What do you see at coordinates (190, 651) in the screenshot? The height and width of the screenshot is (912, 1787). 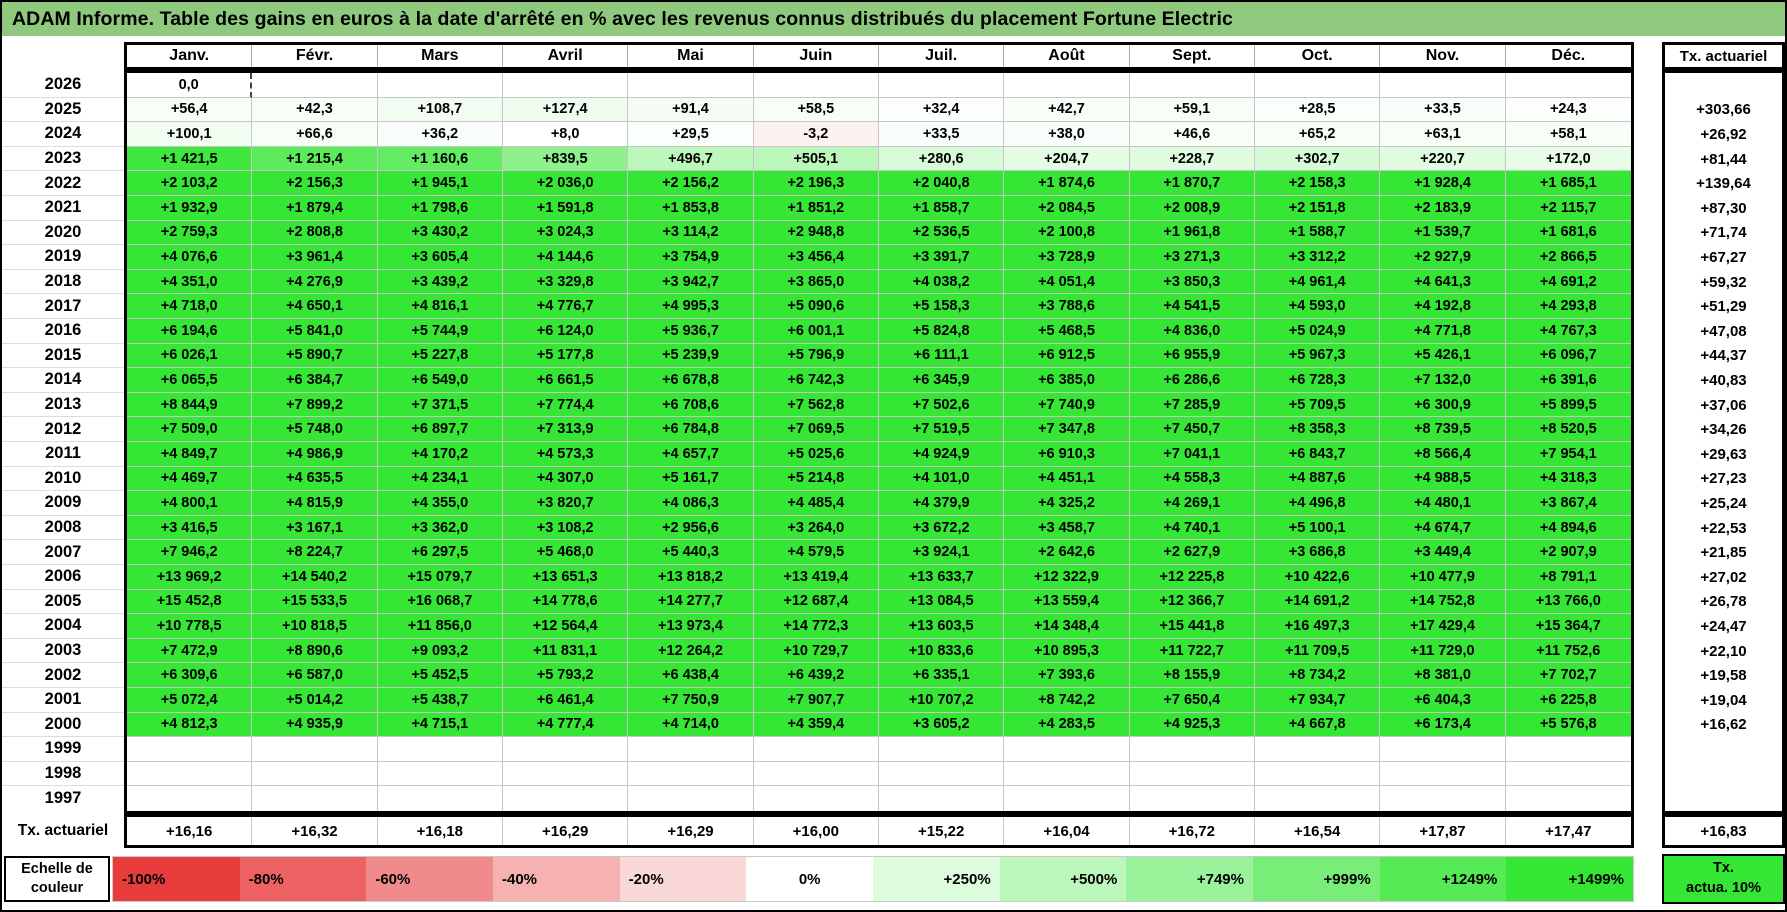 I see `data-cell: +7 472,9` at bounding box center [190, 651].